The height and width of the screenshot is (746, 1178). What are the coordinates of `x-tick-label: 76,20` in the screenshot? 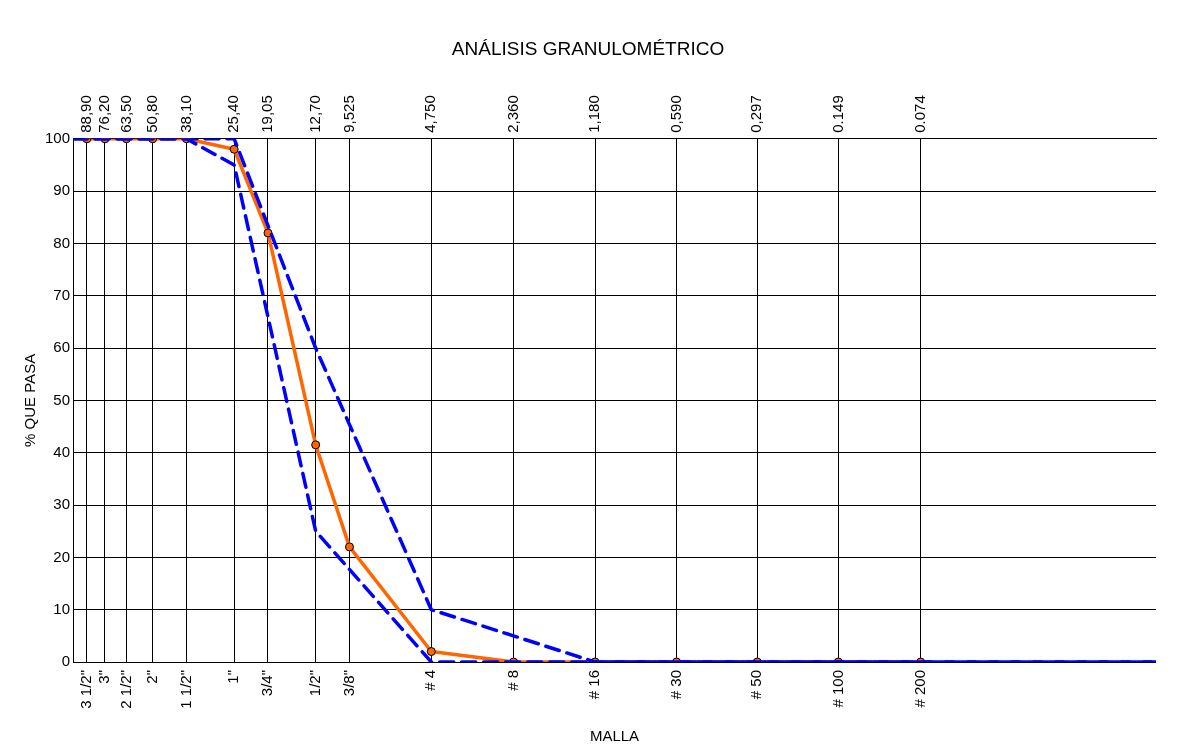 It's located at (104, 114).